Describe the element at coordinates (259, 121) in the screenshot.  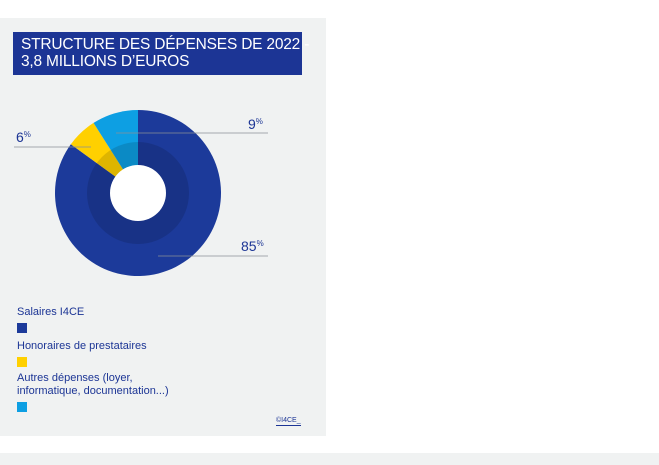
I see `data-label-9-unit: %` at that location.